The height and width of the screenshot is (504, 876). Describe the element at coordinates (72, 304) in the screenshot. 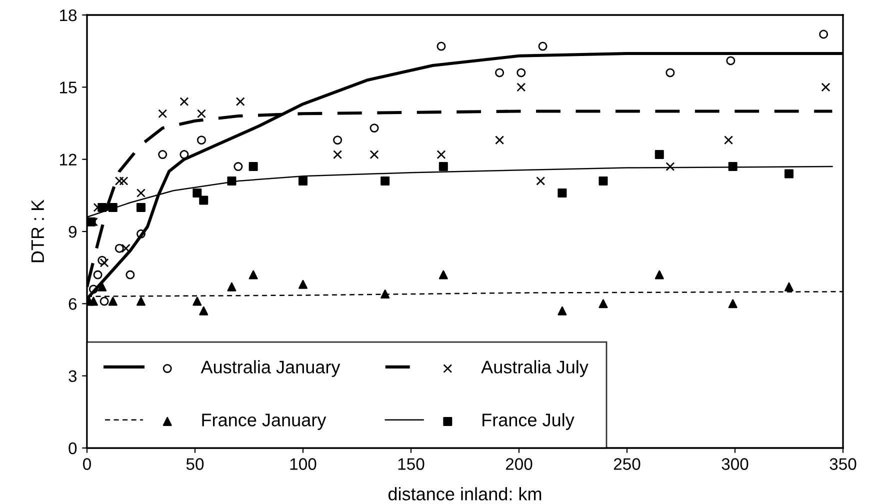

I see `y-tick-label: 6` at that location.